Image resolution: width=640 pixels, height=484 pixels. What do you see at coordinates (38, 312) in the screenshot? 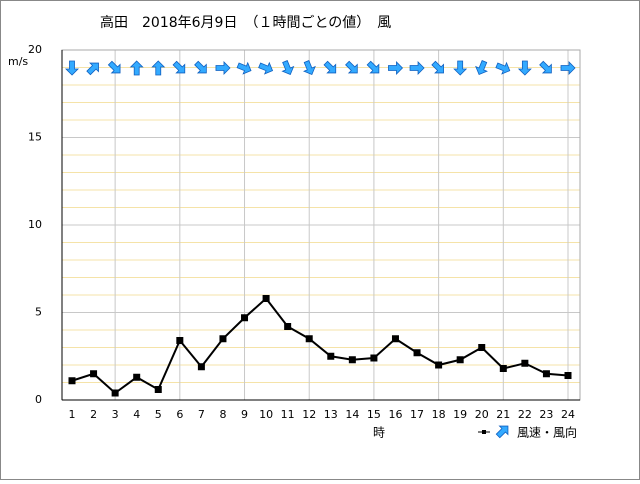
I see `y-tick-label: 5` at bounding box center [38, 312].